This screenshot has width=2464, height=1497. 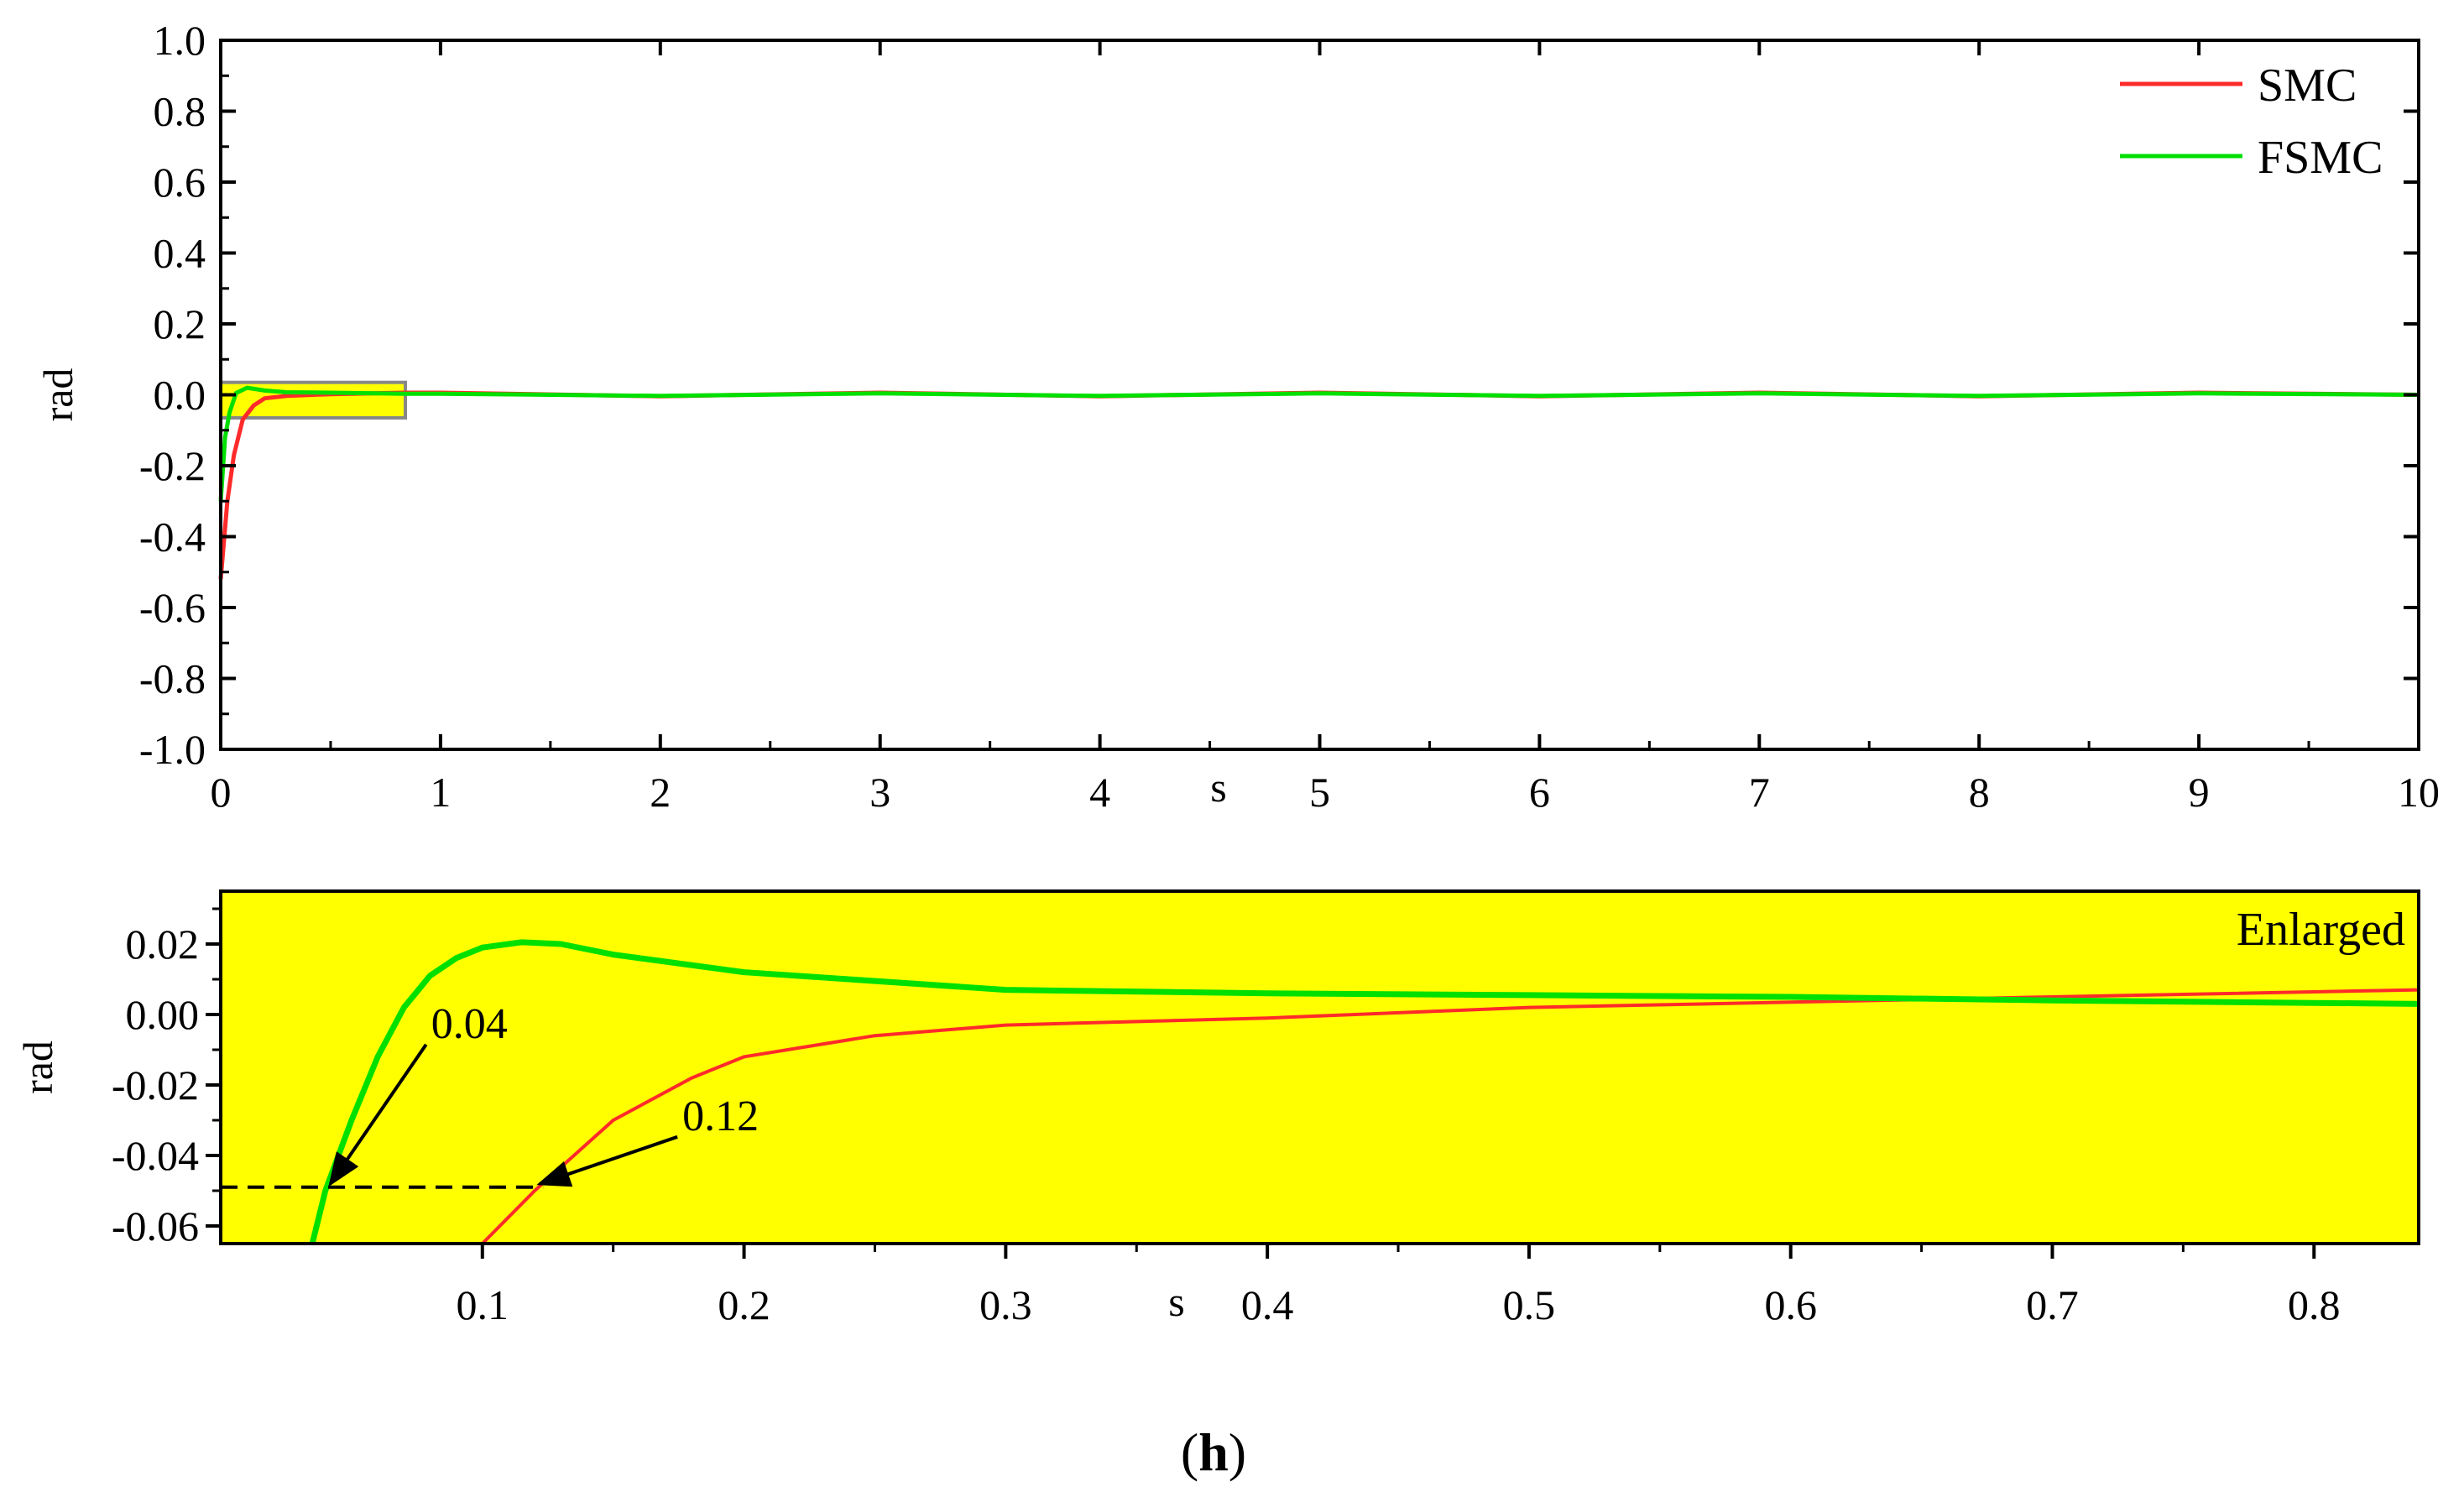 I want to click on enlarged-x-tick-label: 0.4, so click(x=1267, y=1304).